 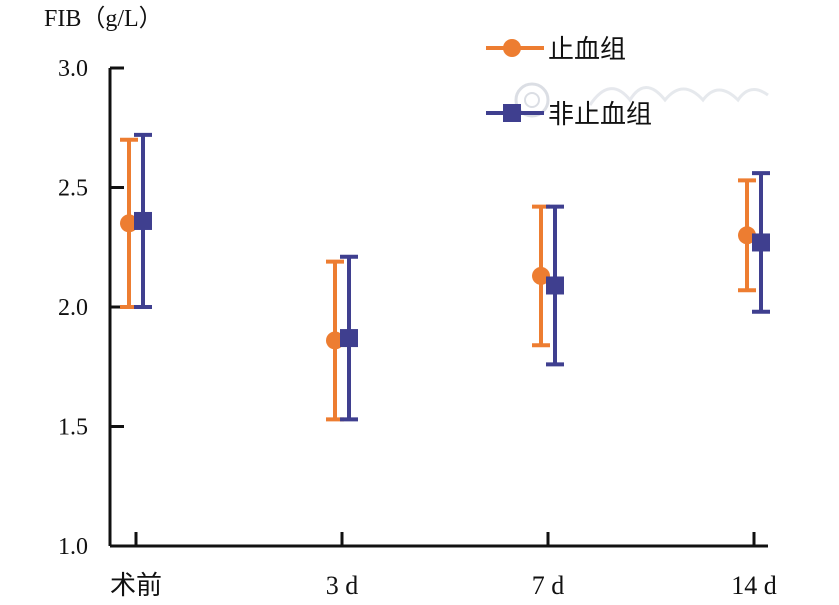 I want to click on y-tick-label: 3.0, so click(x=73, y=69).